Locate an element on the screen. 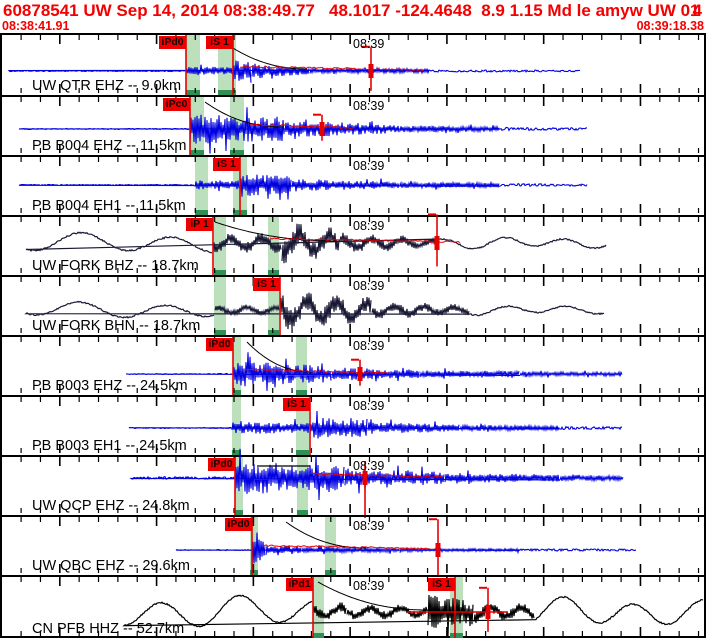  event-header-count: 4 is located at coordinates (697, 10).